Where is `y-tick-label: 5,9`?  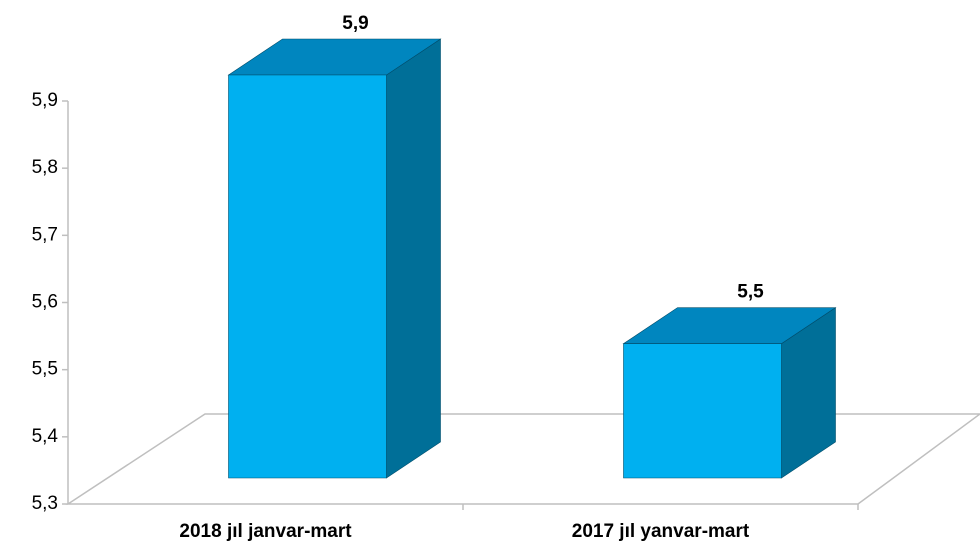 y-tick-label: 5,9 is located at coordinates (45, 100).